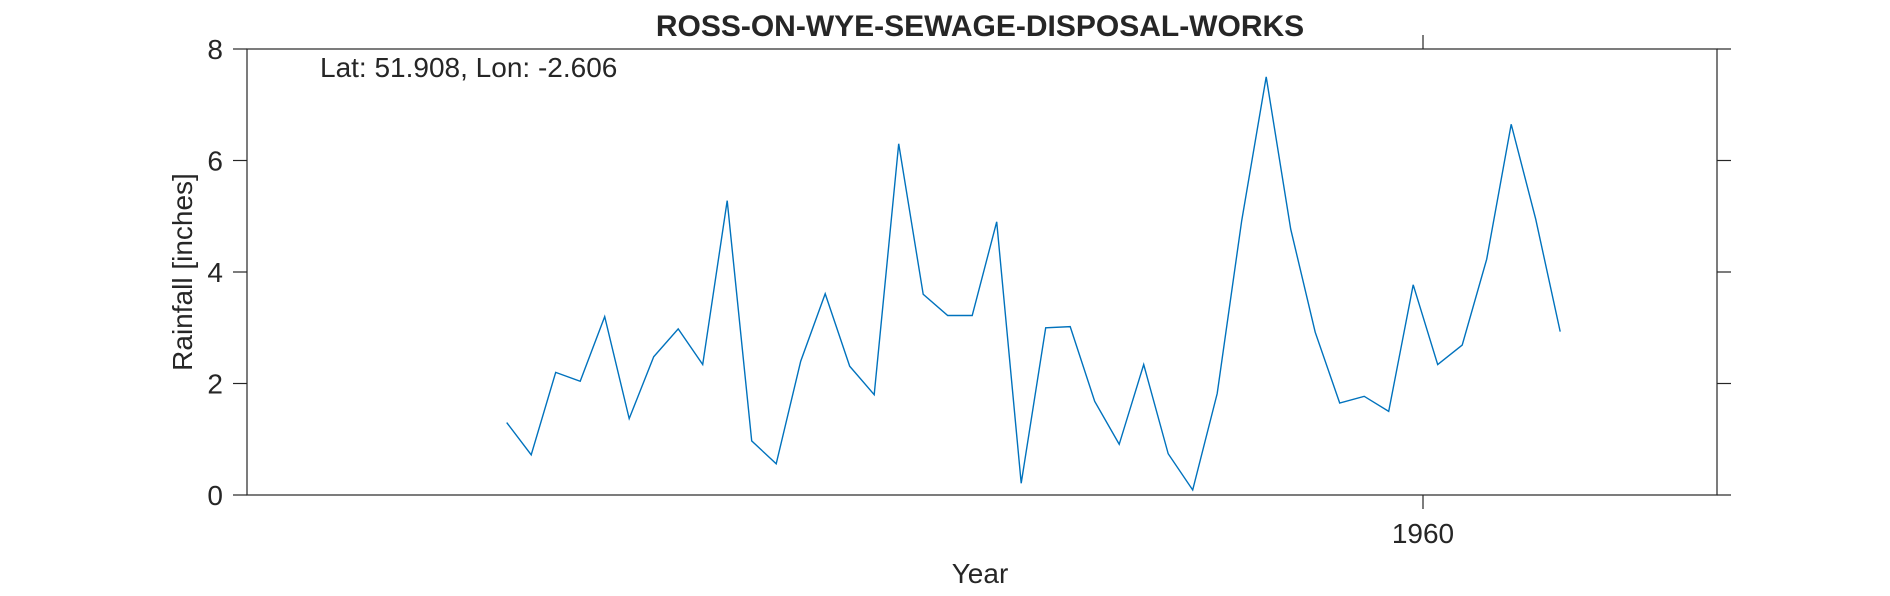  What do you see at coordinates (1423, 533) in the screenshot?
I see `x-tick-label: 1960` at bounding box center [1423, 533].